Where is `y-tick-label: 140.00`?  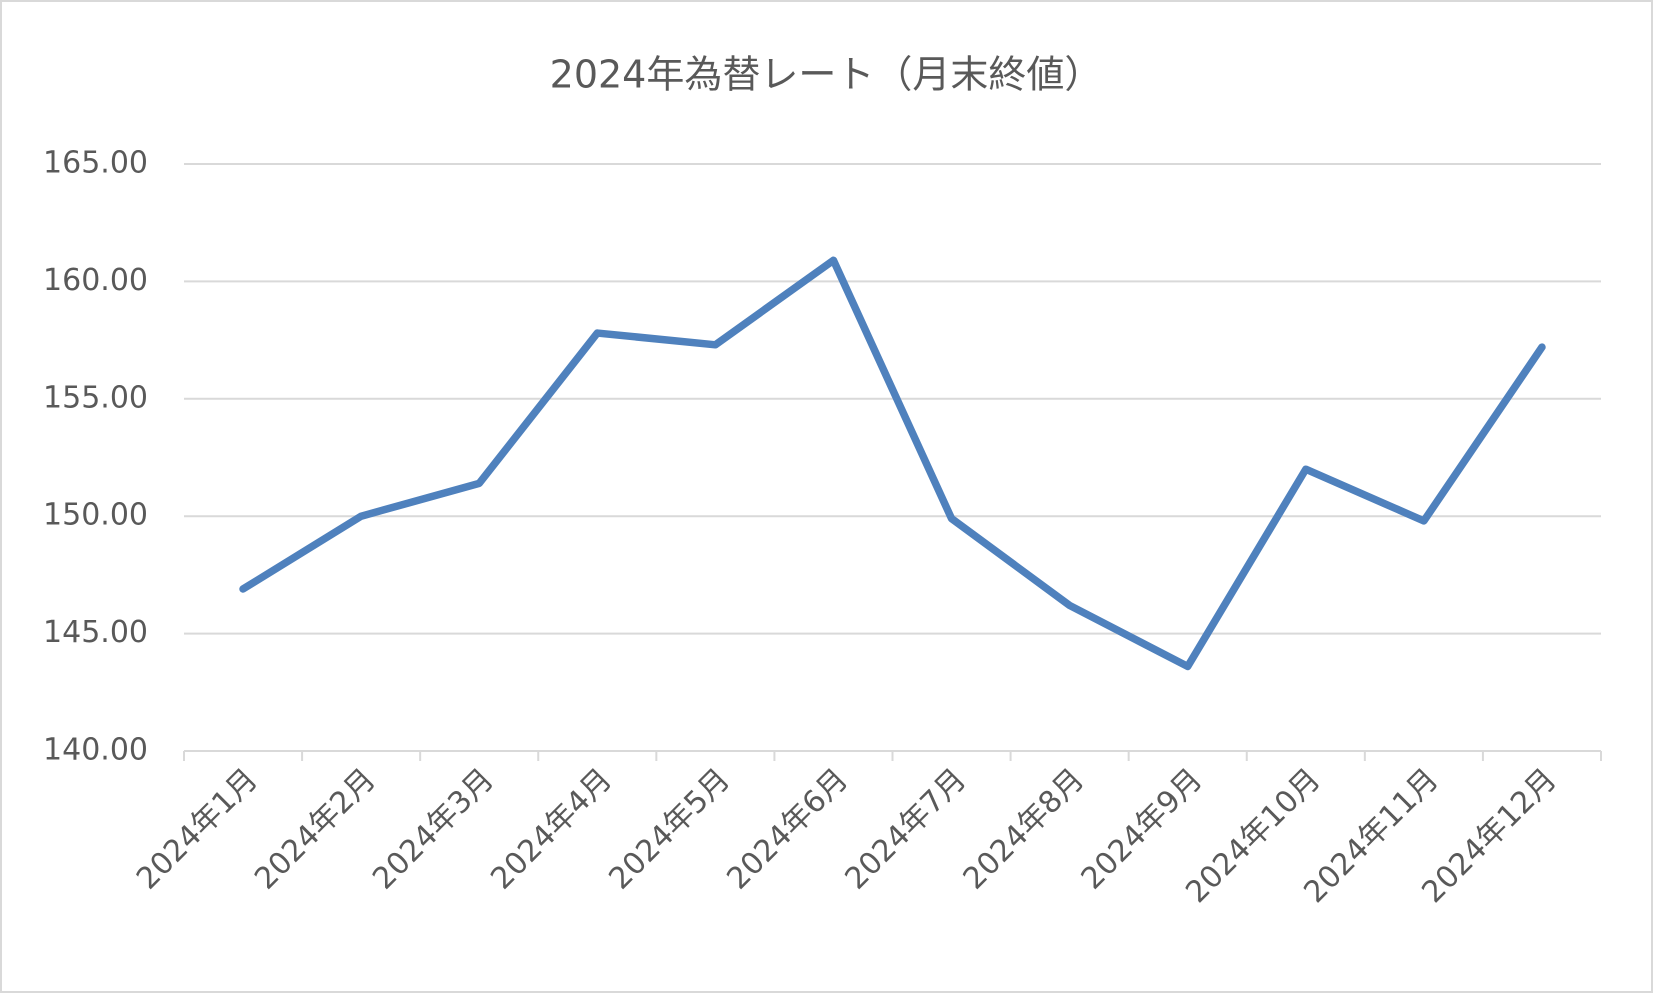
y-tick-label: 140.00 is located at coordinates (95, 750).